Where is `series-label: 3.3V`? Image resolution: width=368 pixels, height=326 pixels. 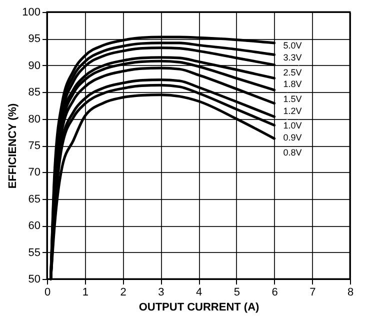
series-label: 3.3V is located at coordinates (292, 57).